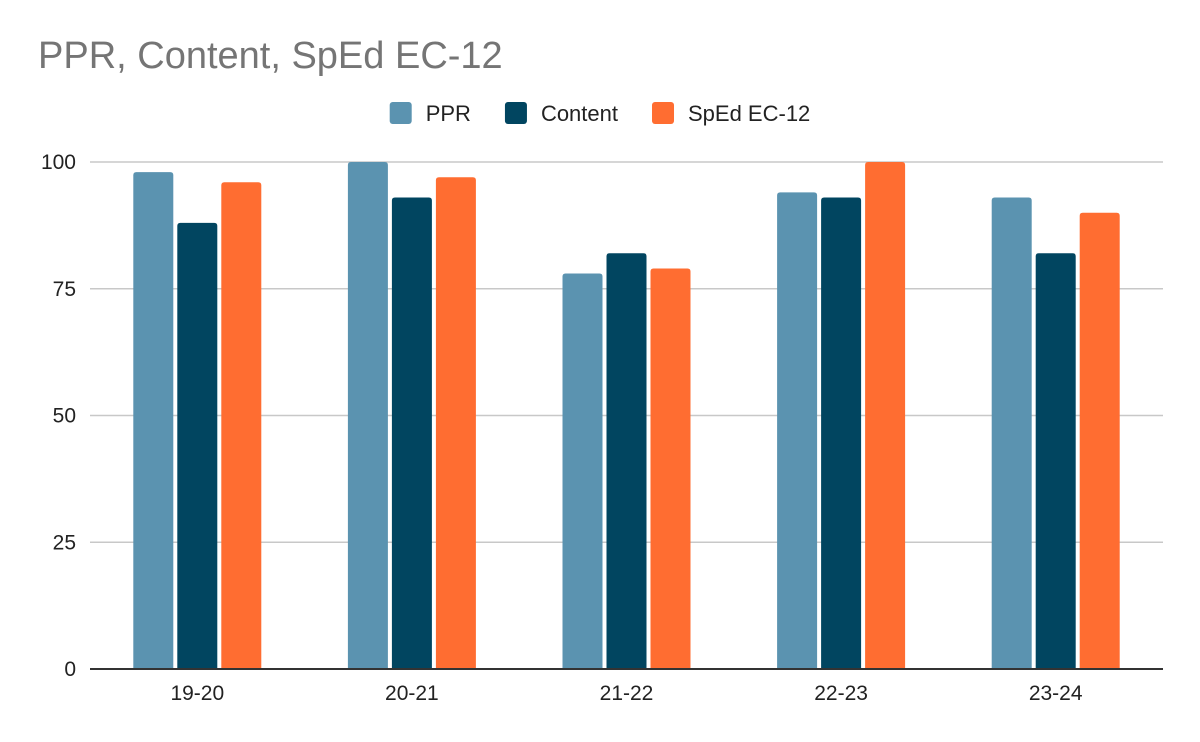  What do you see at coordinates (58, 162) in the screenshot?
I see `y-tick-label: 100` at bounding box center [58, 162].